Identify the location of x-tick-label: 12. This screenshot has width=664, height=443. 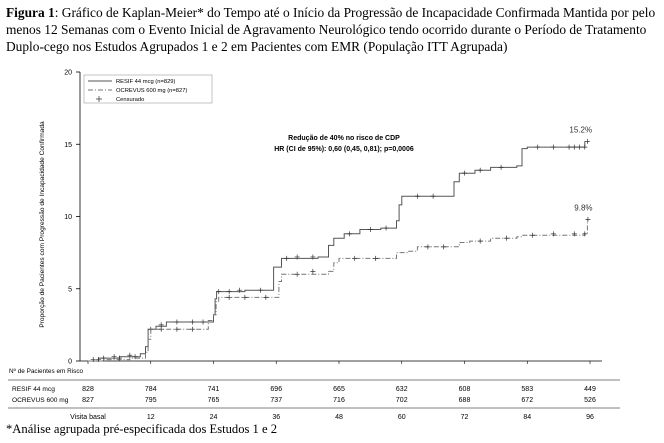
(151, 417).